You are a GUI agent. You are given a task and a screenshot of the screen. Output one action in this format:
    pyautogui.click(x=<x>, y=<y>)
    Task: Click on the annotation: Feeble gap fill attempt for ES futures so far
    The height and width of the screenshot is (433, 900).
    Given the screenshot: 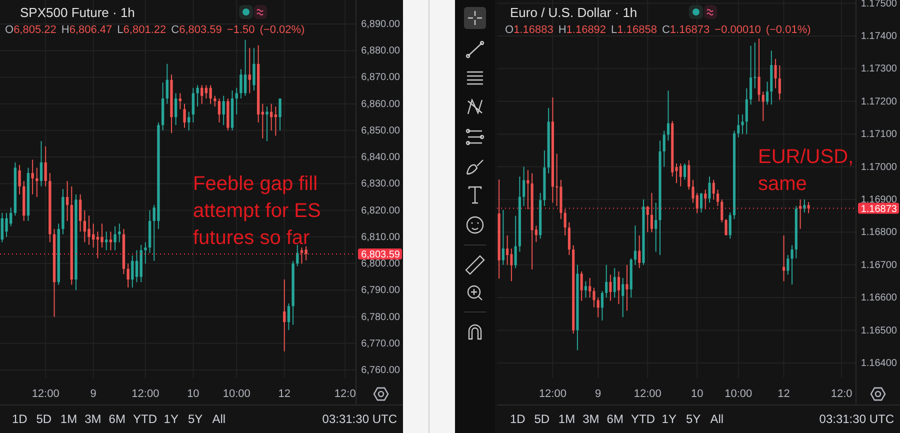 What is the action you would take?
    pyautogui.click(x=257, y=211)
    